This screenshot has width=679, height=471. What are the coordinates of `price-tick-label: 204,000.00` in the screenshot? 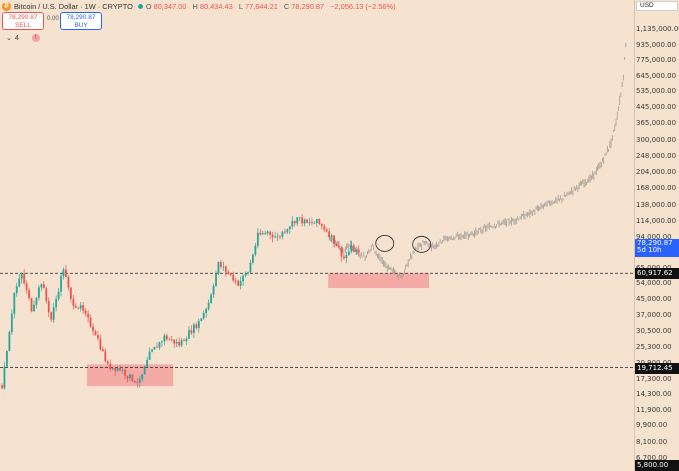 It's located at (656, 172).